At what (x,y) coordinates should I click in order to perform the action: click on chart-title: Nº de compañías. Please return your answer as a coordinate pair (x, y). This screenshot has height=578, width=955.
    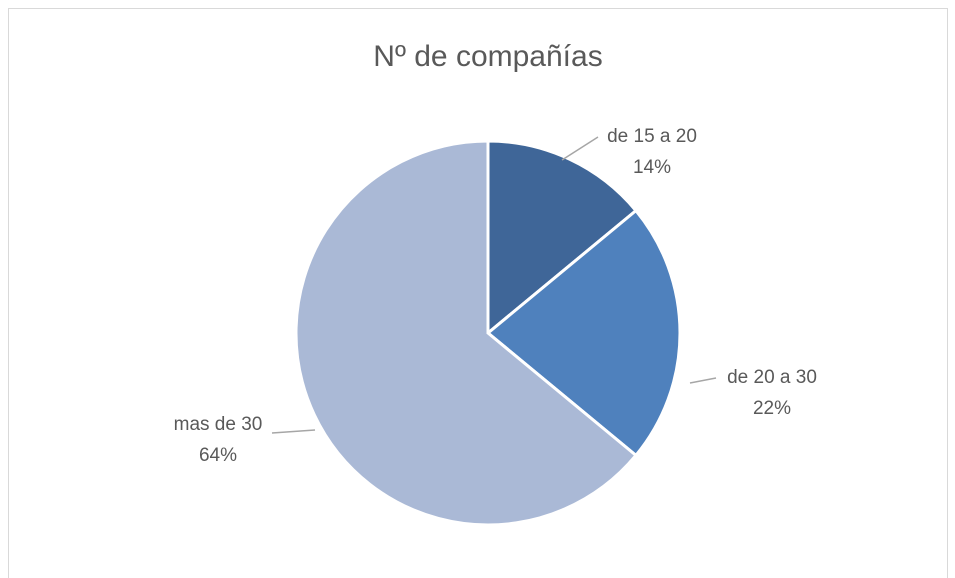
    Looking at the image, I should click on (487, 56).